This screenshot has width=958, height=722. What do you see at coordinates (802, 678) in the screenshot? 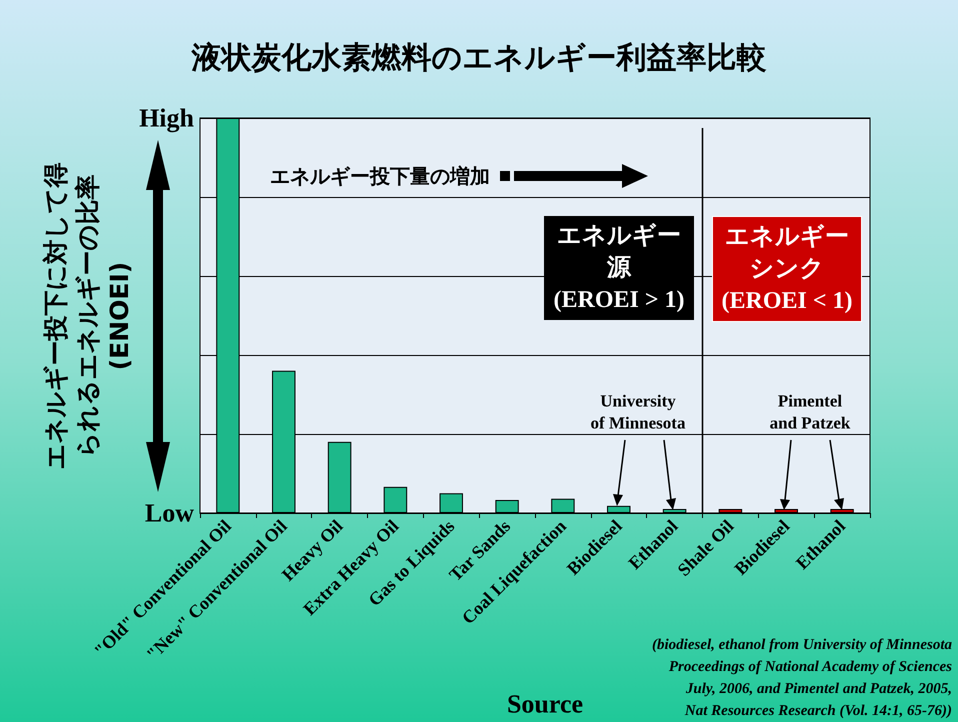
I see `text: (biodiesel, ethanol from University of Minnesota Proceedings of National Academy of Sciences July, 2006, and Pimentel and Patzek, 2005, Nat Resources Research (Vol. 14:1, 65-76))` at bounding box center [802, 678].